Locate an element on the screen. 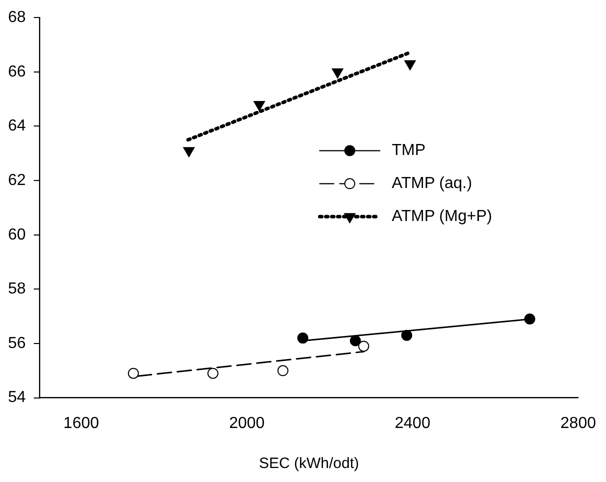 Image resolution: width=606 pixels, height=482 pixels. legend-label: TMP is located at coordinates (409, 151).